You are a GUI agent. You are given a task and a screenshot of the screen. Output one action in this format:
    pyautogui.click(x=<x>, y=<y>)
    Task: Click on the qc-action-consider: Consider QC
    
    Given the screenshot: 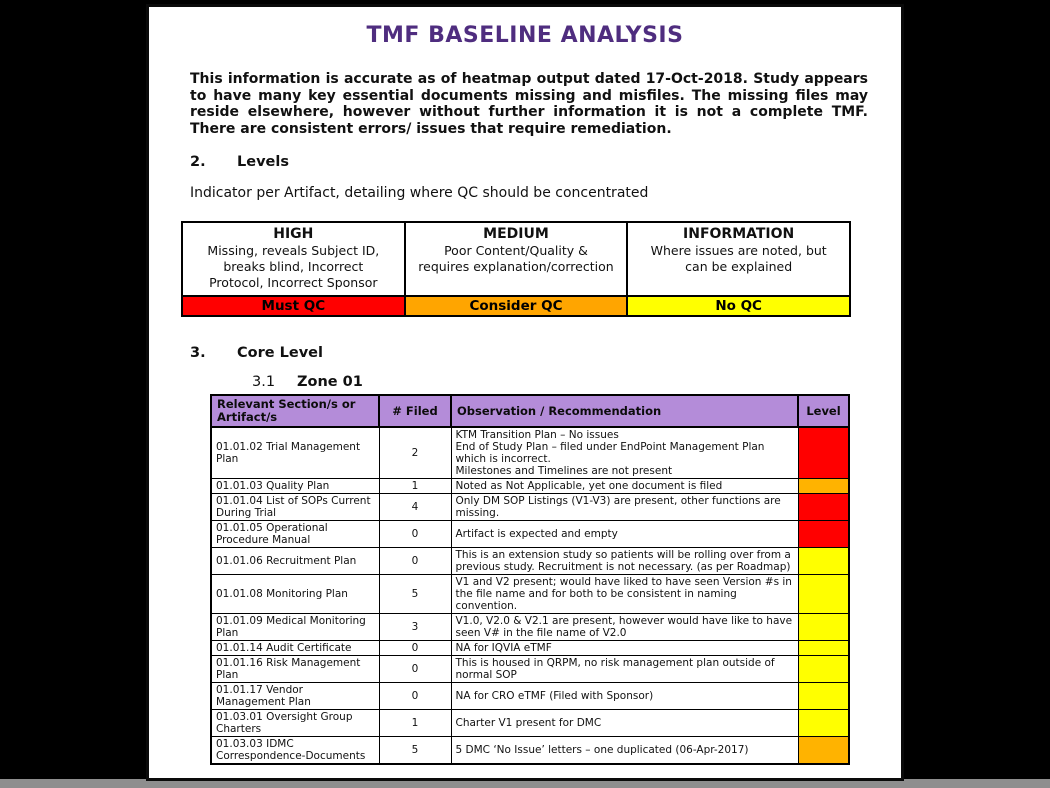 What is the action you would take?
    pyautogui.click(x=516, y=306)
    